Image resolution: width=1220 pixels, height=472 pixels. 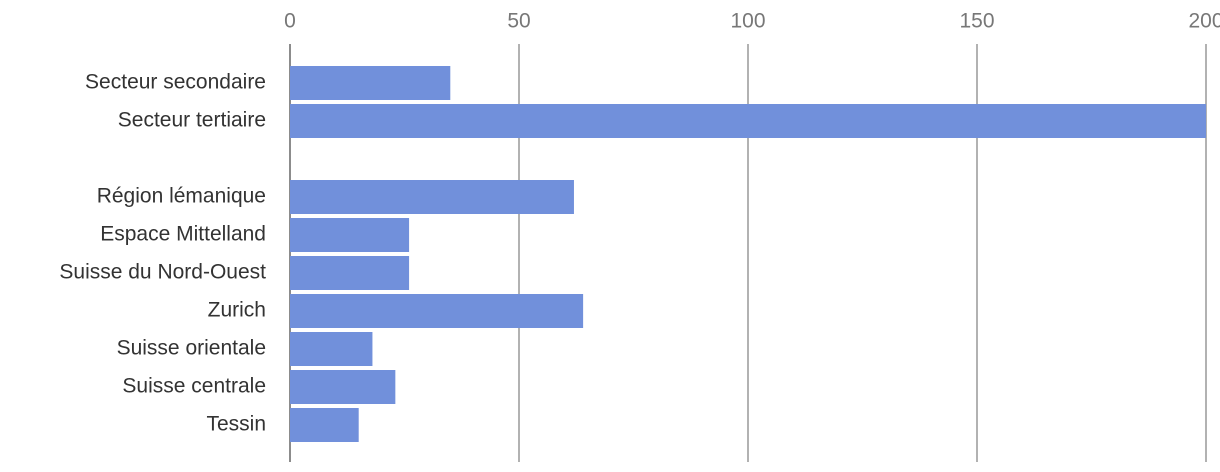 I want to click on y-tick-label: Zurich, so click(x=237, y=310).